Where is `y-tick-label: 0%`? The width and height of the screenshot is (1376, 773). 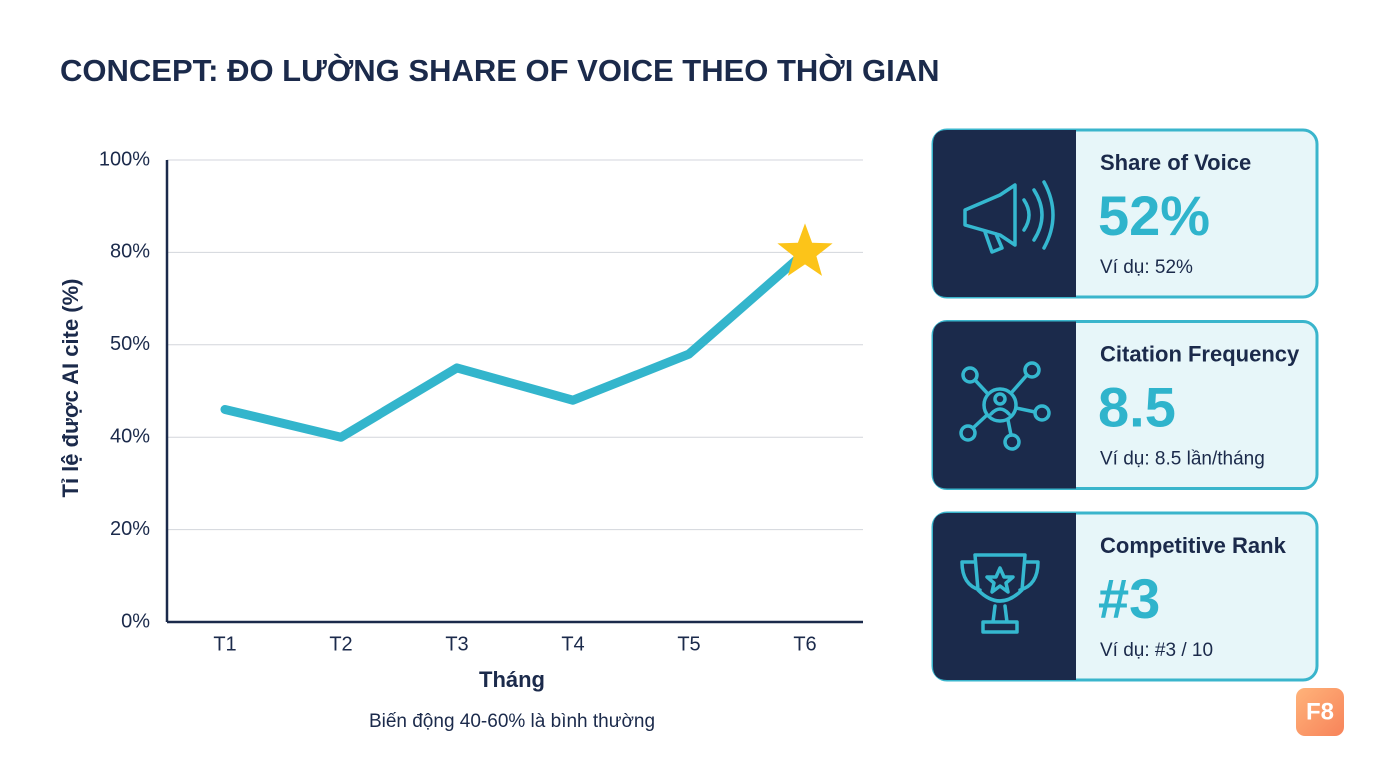
y-tick-label: 0% is located at coordinates (135, 621).